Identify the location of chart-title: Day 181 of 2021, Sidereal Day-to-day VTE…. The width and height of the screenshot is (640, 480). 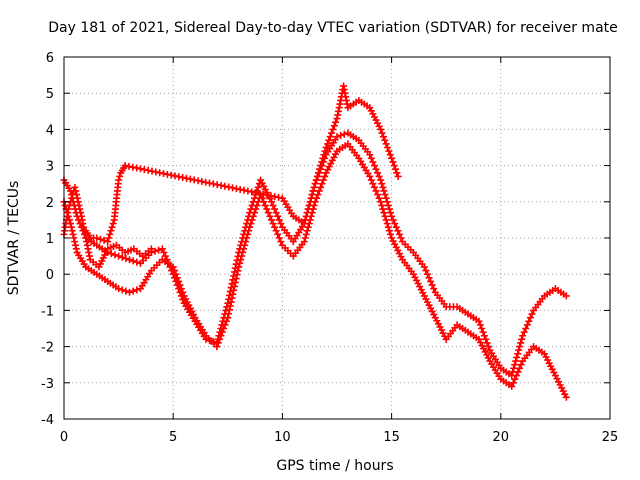
(333, 28).